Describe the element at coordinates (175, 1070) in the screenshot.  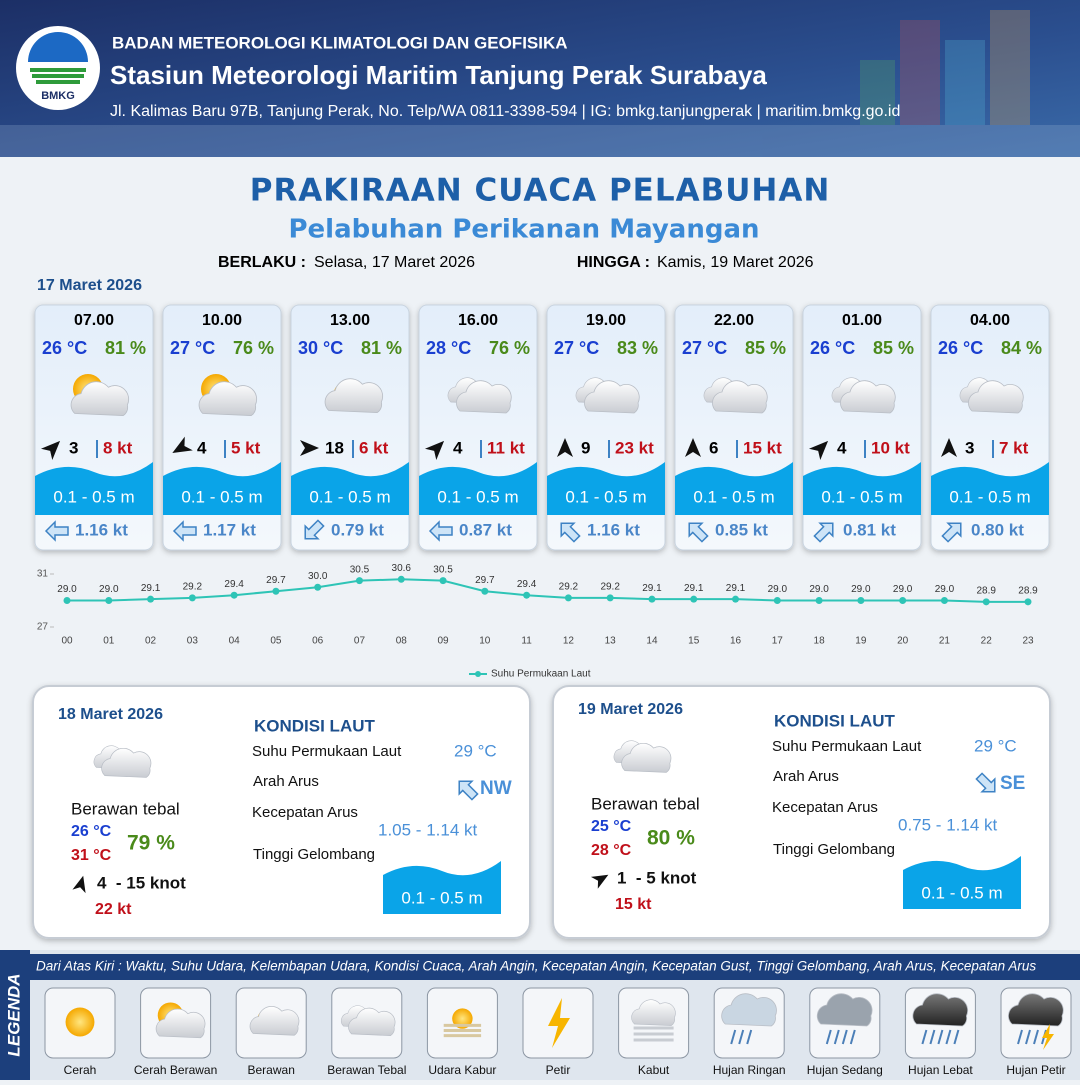
I see `legend-label: Cerah Berawan` at that location.